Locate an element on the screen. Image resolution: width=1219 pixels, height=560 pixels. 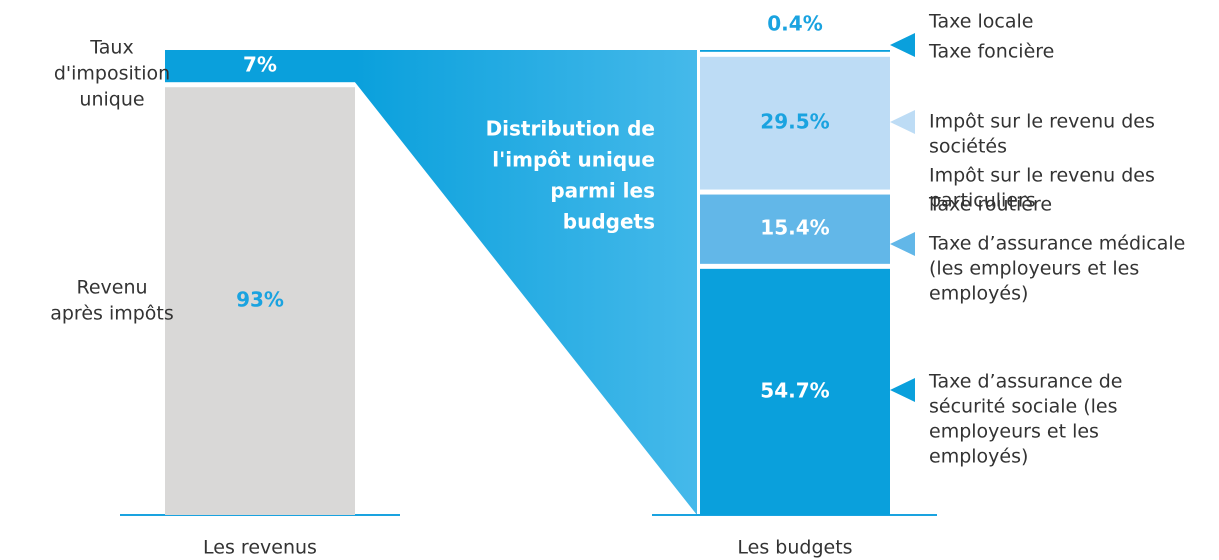
annotation: Distribution de is located at coordinates (570, 129).